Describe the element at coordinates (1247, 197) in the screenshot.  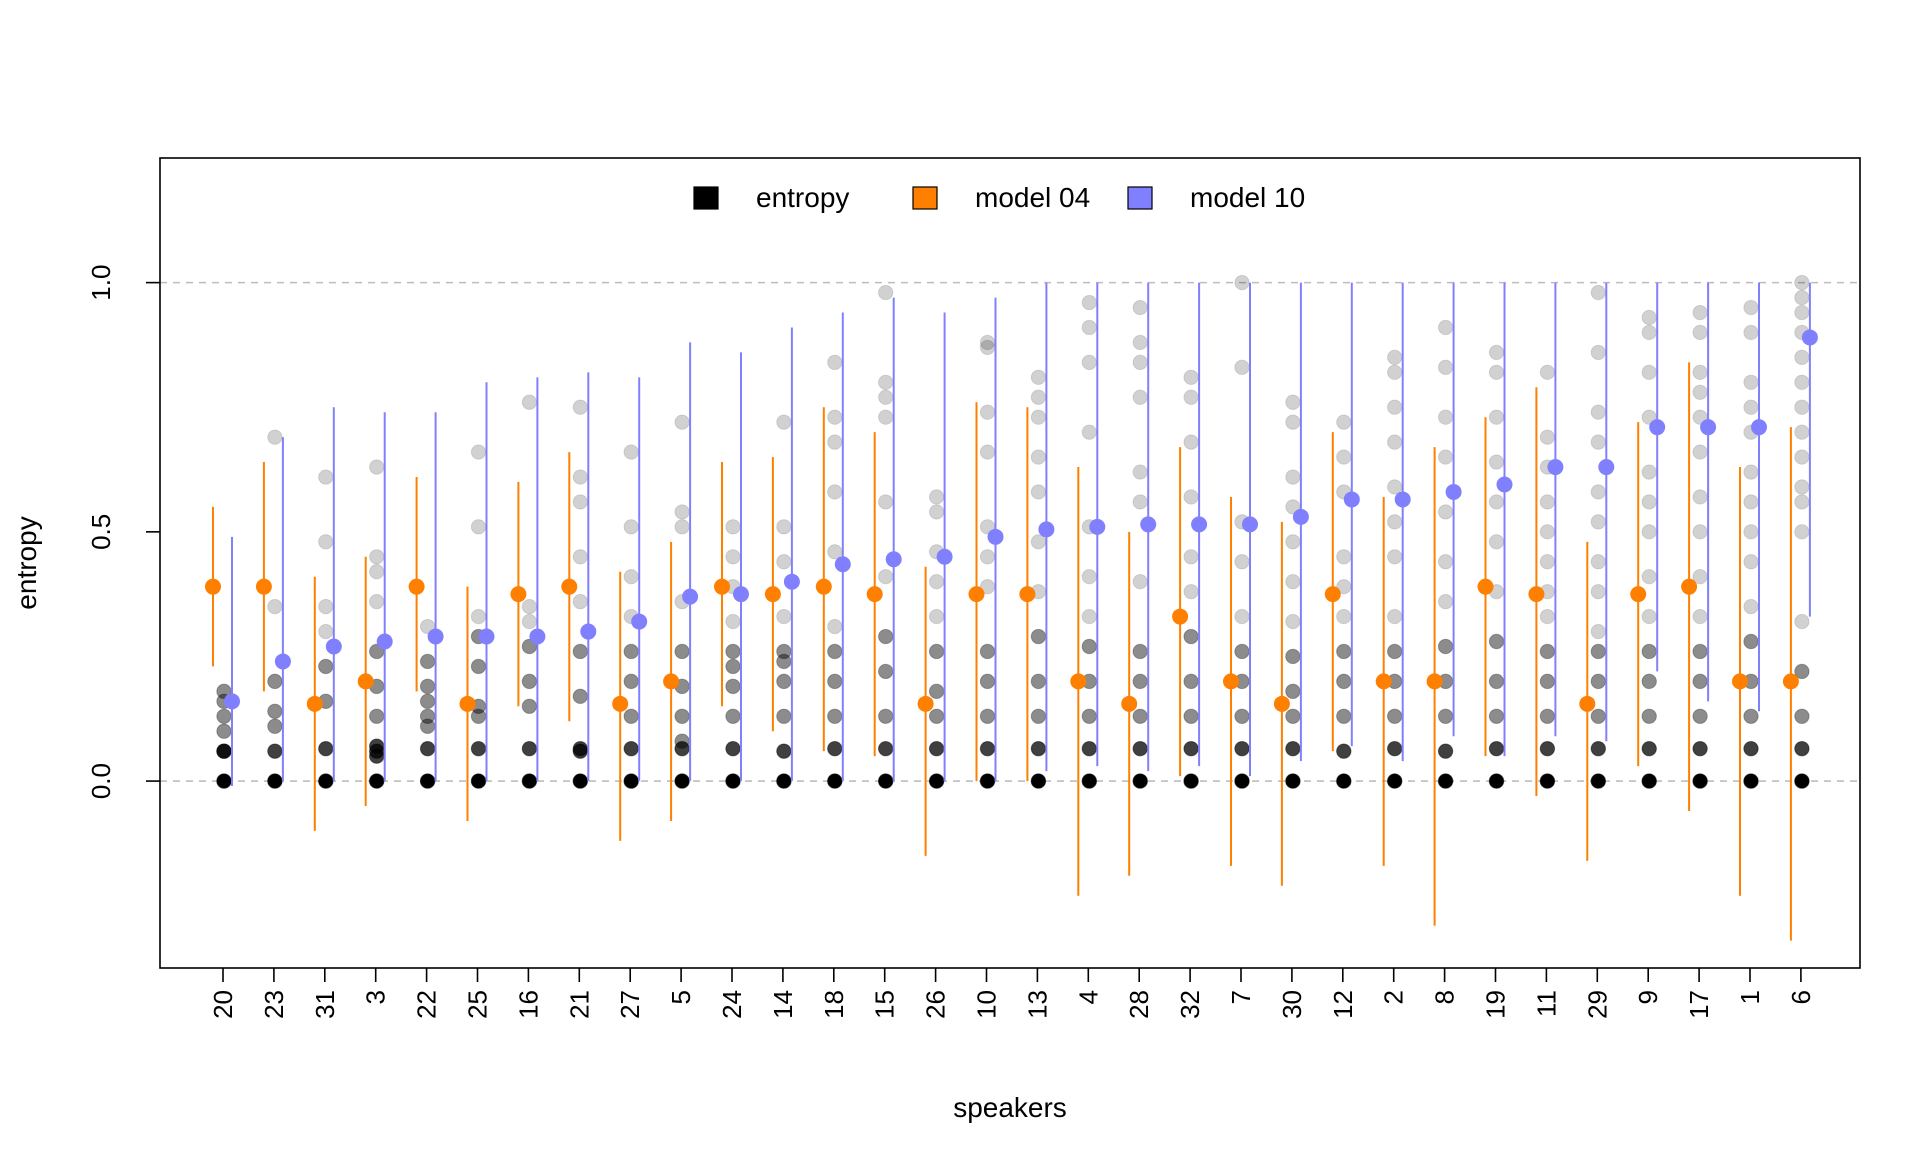
I see `legend-label-model-10: model 10` at that location.